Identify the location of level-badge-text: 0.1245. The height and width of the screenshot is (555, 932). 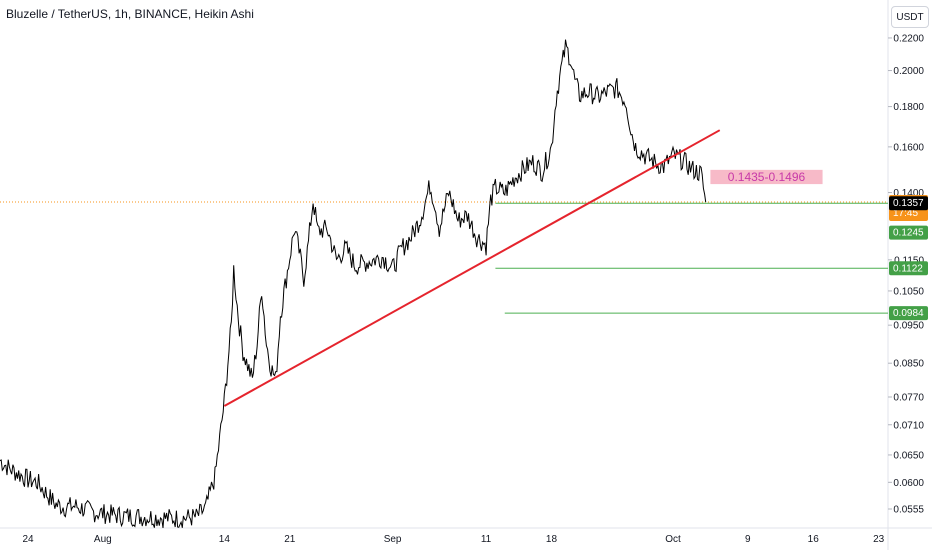
(908, 233).